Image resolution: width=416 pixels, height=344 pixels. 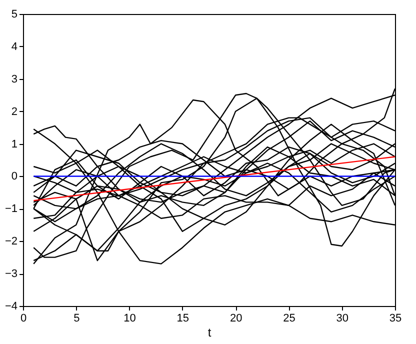 What do you see at coordinates (14, 144) in the screenshot?
I see `y-tick-label: 1` at bounding box center [14, 144].